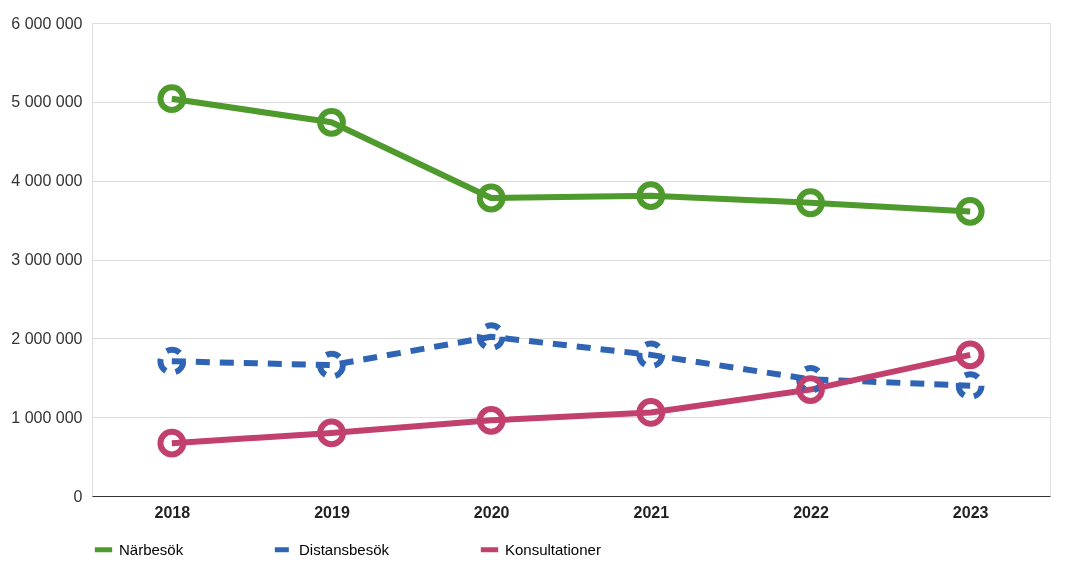  I want to click on y-tick-label: 2 000 000, so click(47, 338).